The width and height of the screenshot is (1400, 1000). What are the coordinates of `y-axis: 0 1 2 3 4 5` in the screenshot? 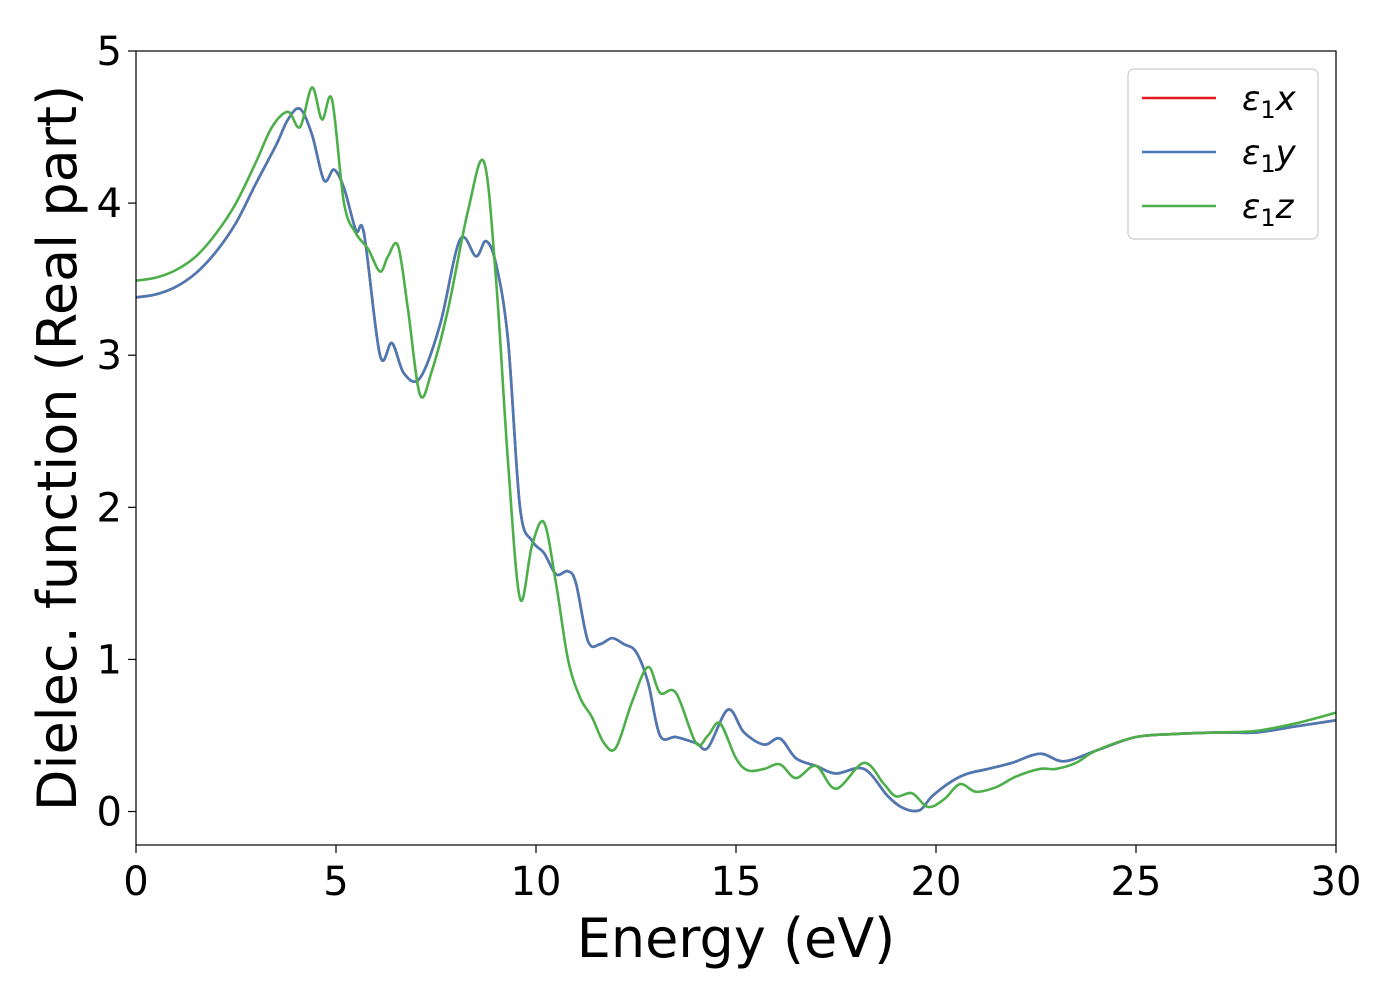 It's located at (116, 432).